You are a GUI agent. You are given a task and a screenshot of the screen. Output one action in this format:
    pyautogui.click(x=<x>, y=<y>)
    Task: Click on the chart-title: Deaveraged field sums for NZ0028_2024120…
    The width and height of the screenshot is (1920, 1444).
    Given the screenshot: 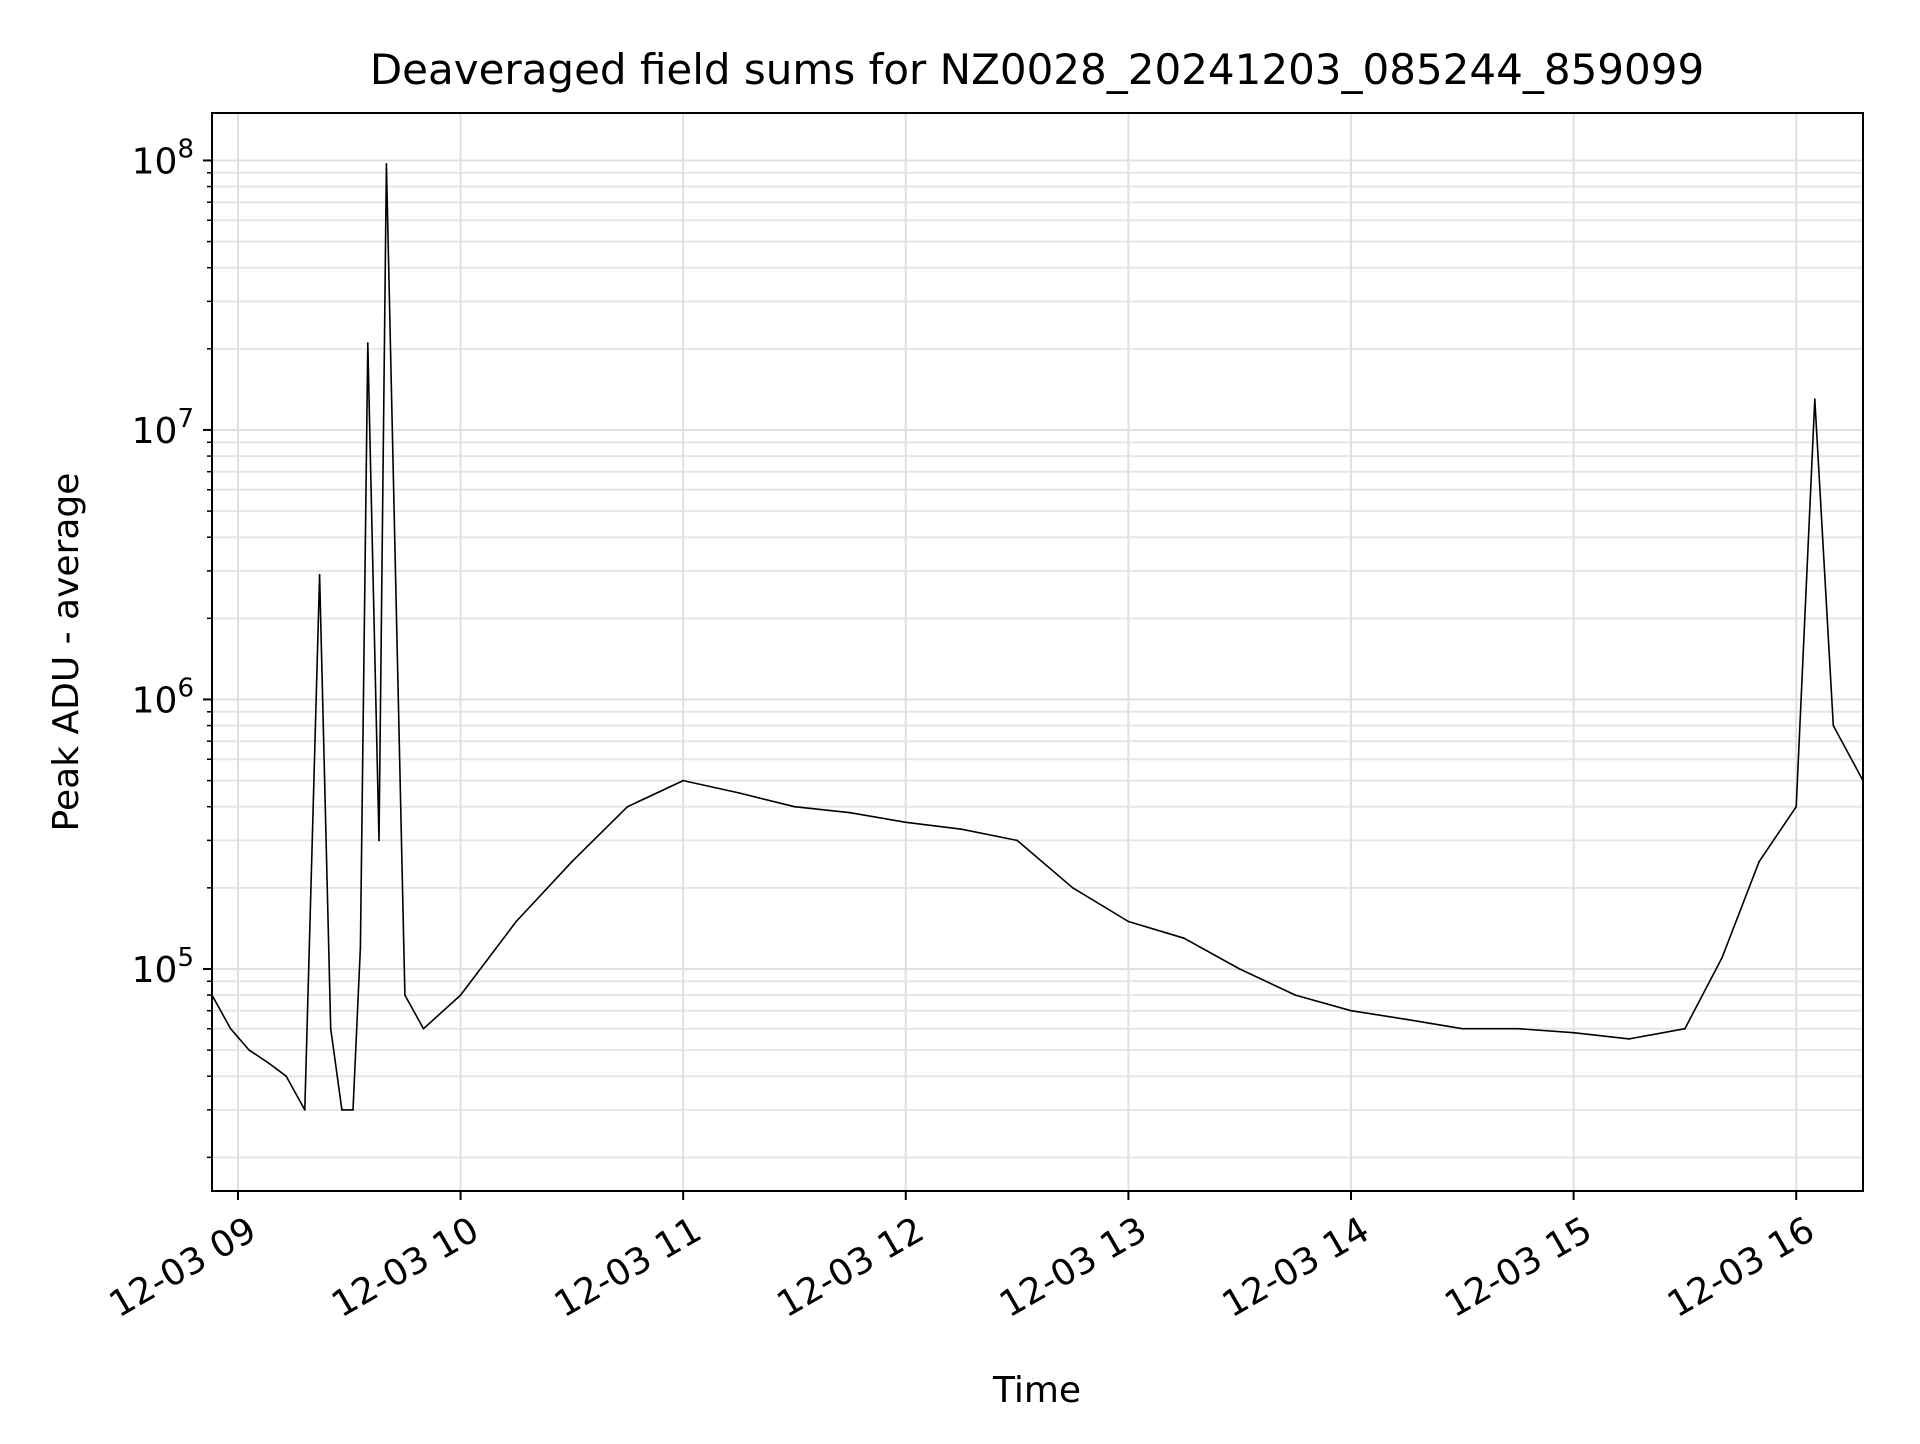 What is the action you would take?
    pyautogui.click(x=1037, y=69)
    